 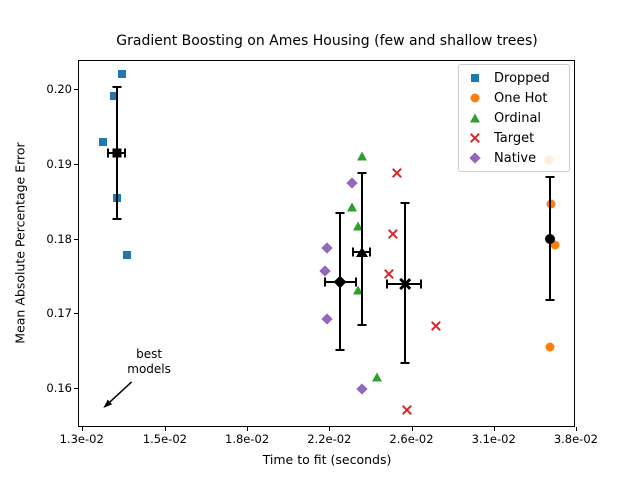 What do you see at coordinates (164, 439) in the screenshot?
I see `x-tick-label: 1.5e-02` at bounding box center [164, 439].